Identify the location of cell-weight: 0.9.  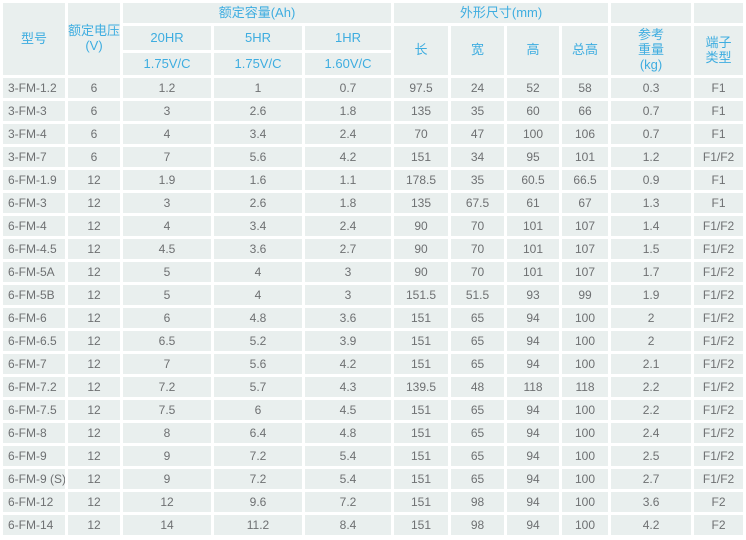
(651, 180).